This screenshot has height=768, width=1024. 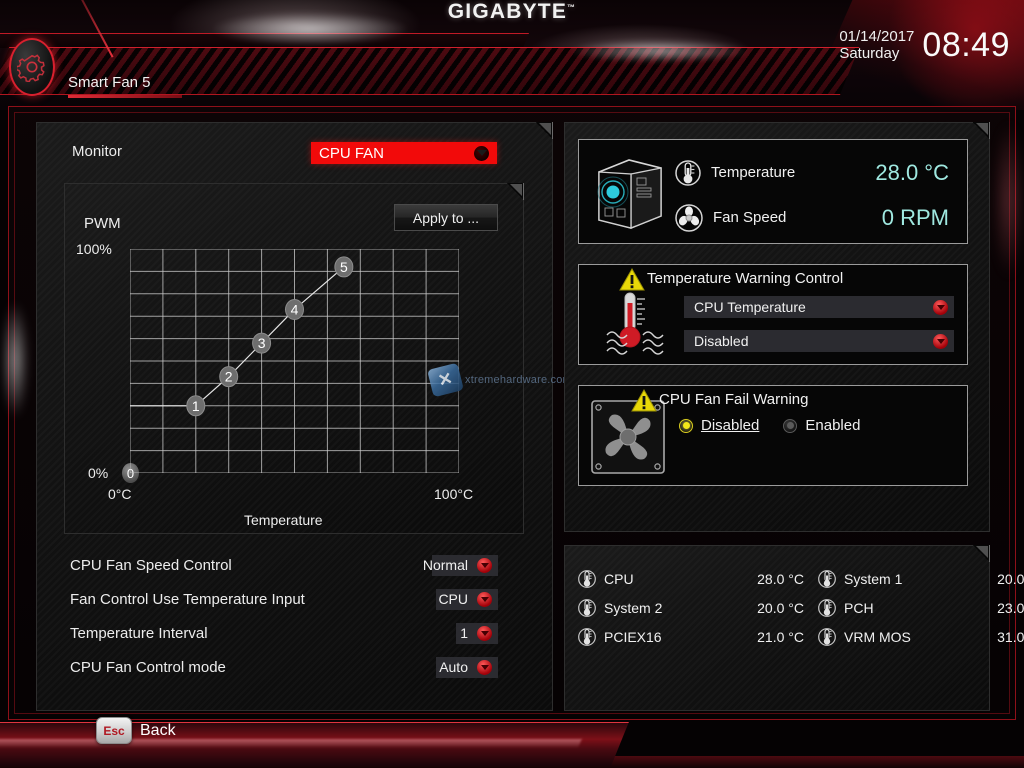 What do you see at coordinates (730, 425) in the screenshot?
I see `radio-label: Disabled` at bounding box center [730, 425].